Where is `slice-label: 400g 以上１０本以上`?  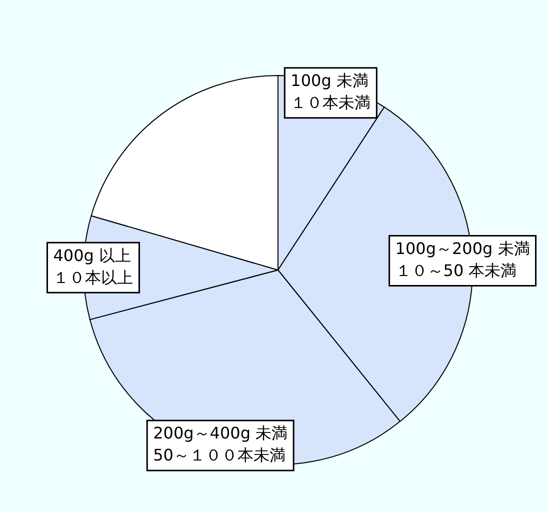
slice-label: 400g 以上１０本以上 is located at coordinates (93, 266).